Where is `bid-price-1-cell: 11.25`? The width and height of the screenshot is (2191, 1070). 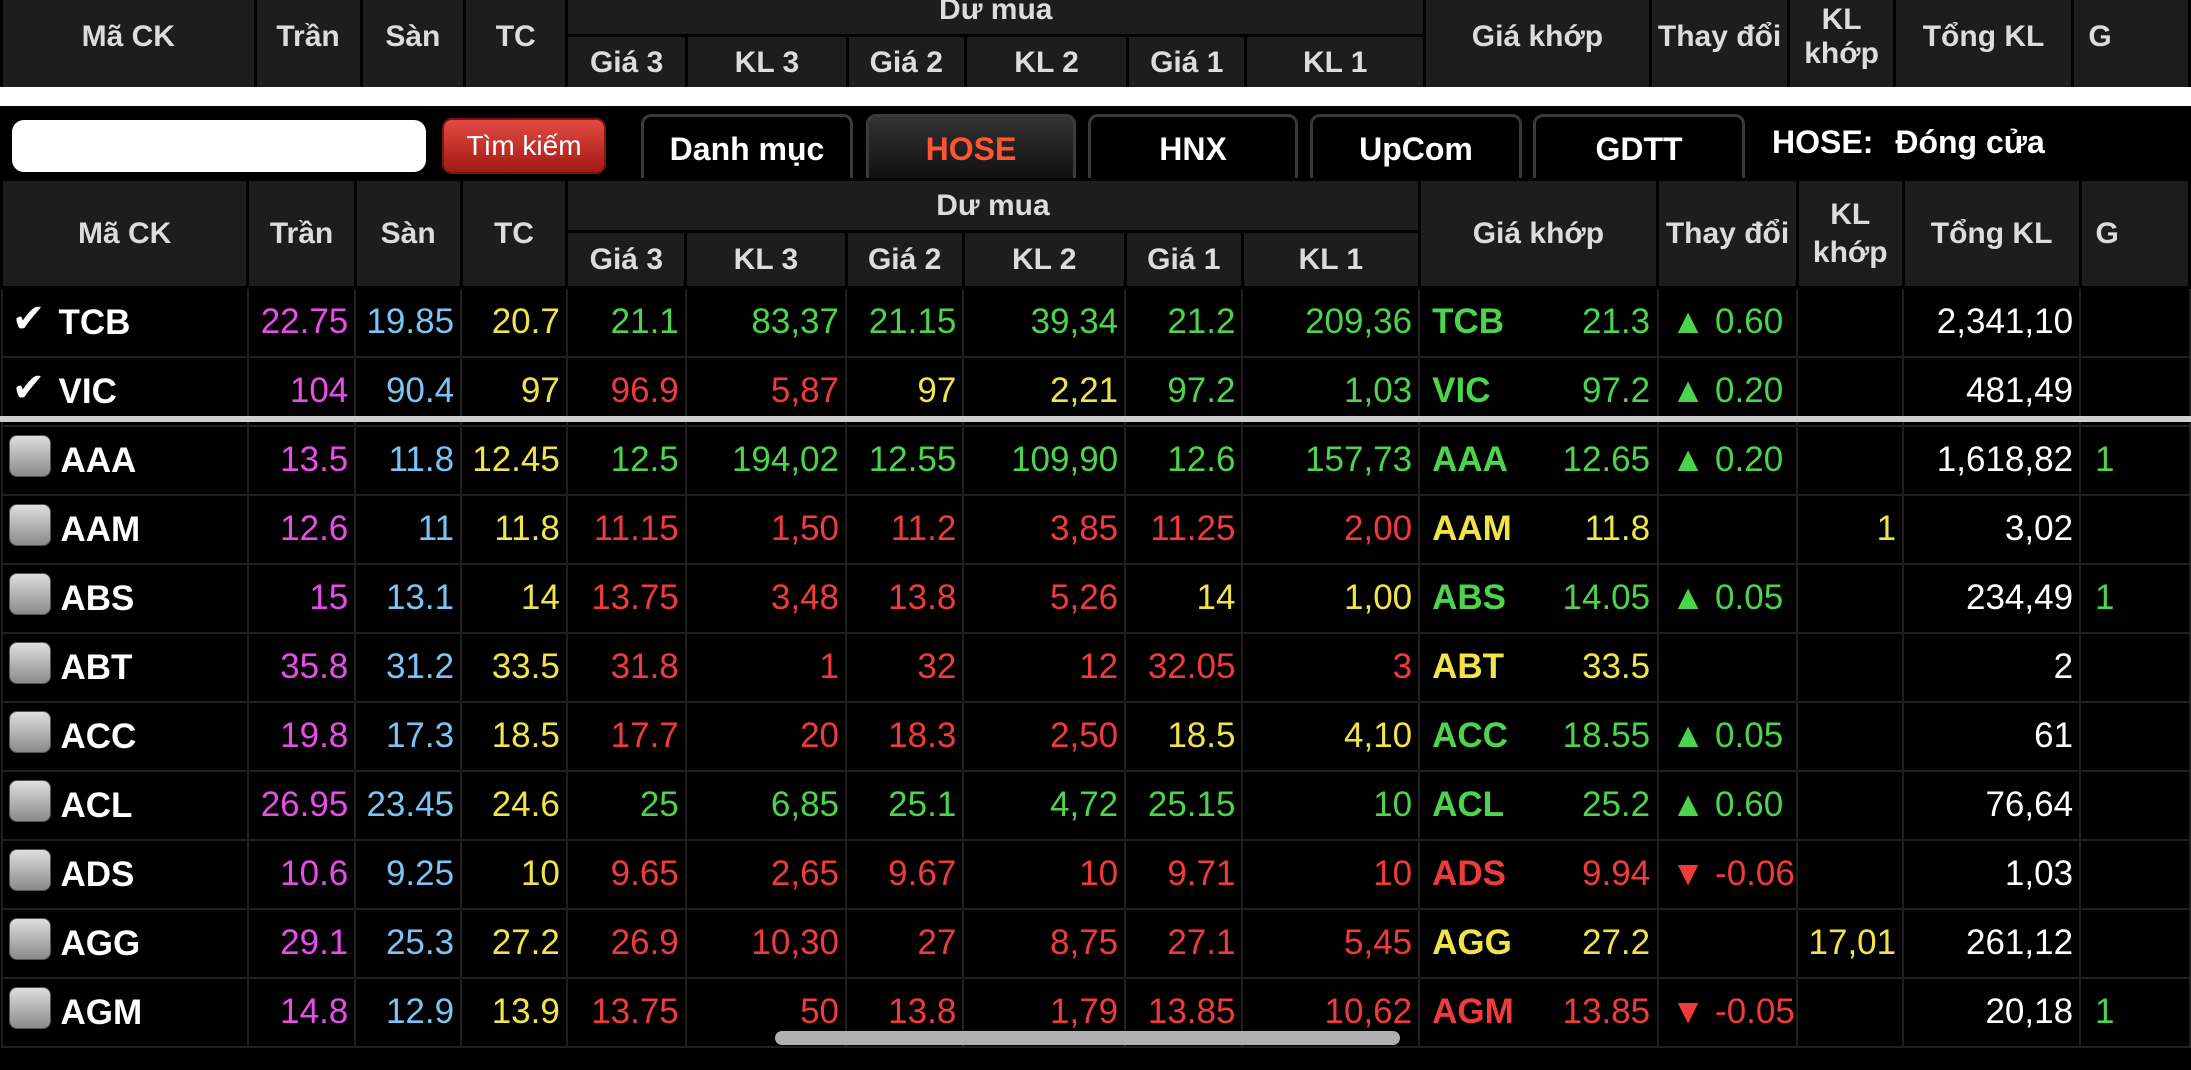 bid-price-1-cell: 11.25 is located at coordinates (1184, 529).